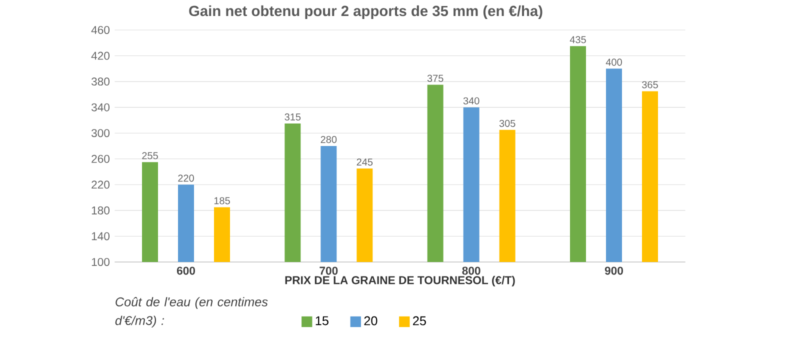  What do you see at coordinates (328, 140) in the screenshot?
I see `data-label: 280` at bounding box center [328, 140].